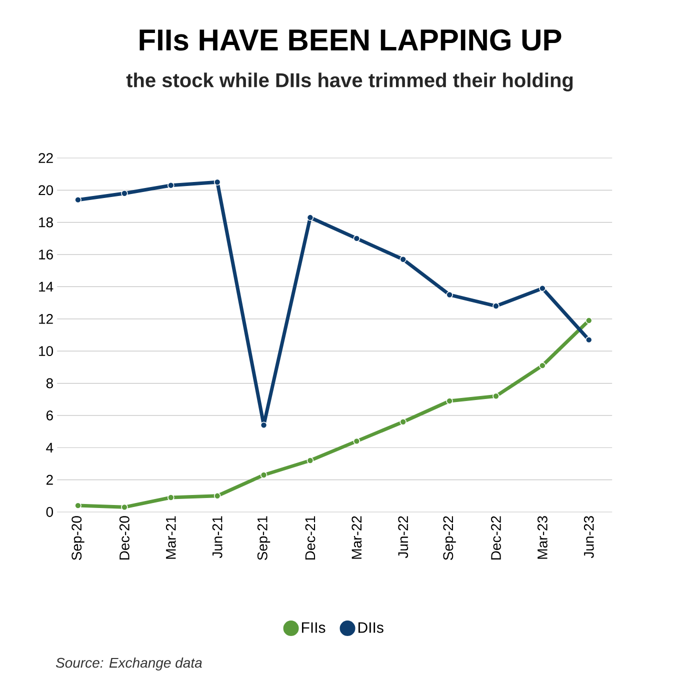 This screenshot has height=700, width=700. Describe the element at coordinates (314, 627) in the screenshot. I see `legend-label: FIIs` at that location.